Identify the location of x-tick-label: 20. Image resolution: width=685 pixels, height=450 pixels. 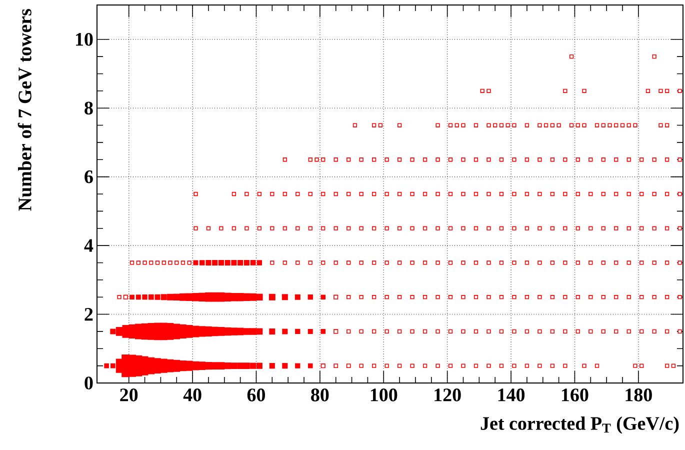
(129, 395).